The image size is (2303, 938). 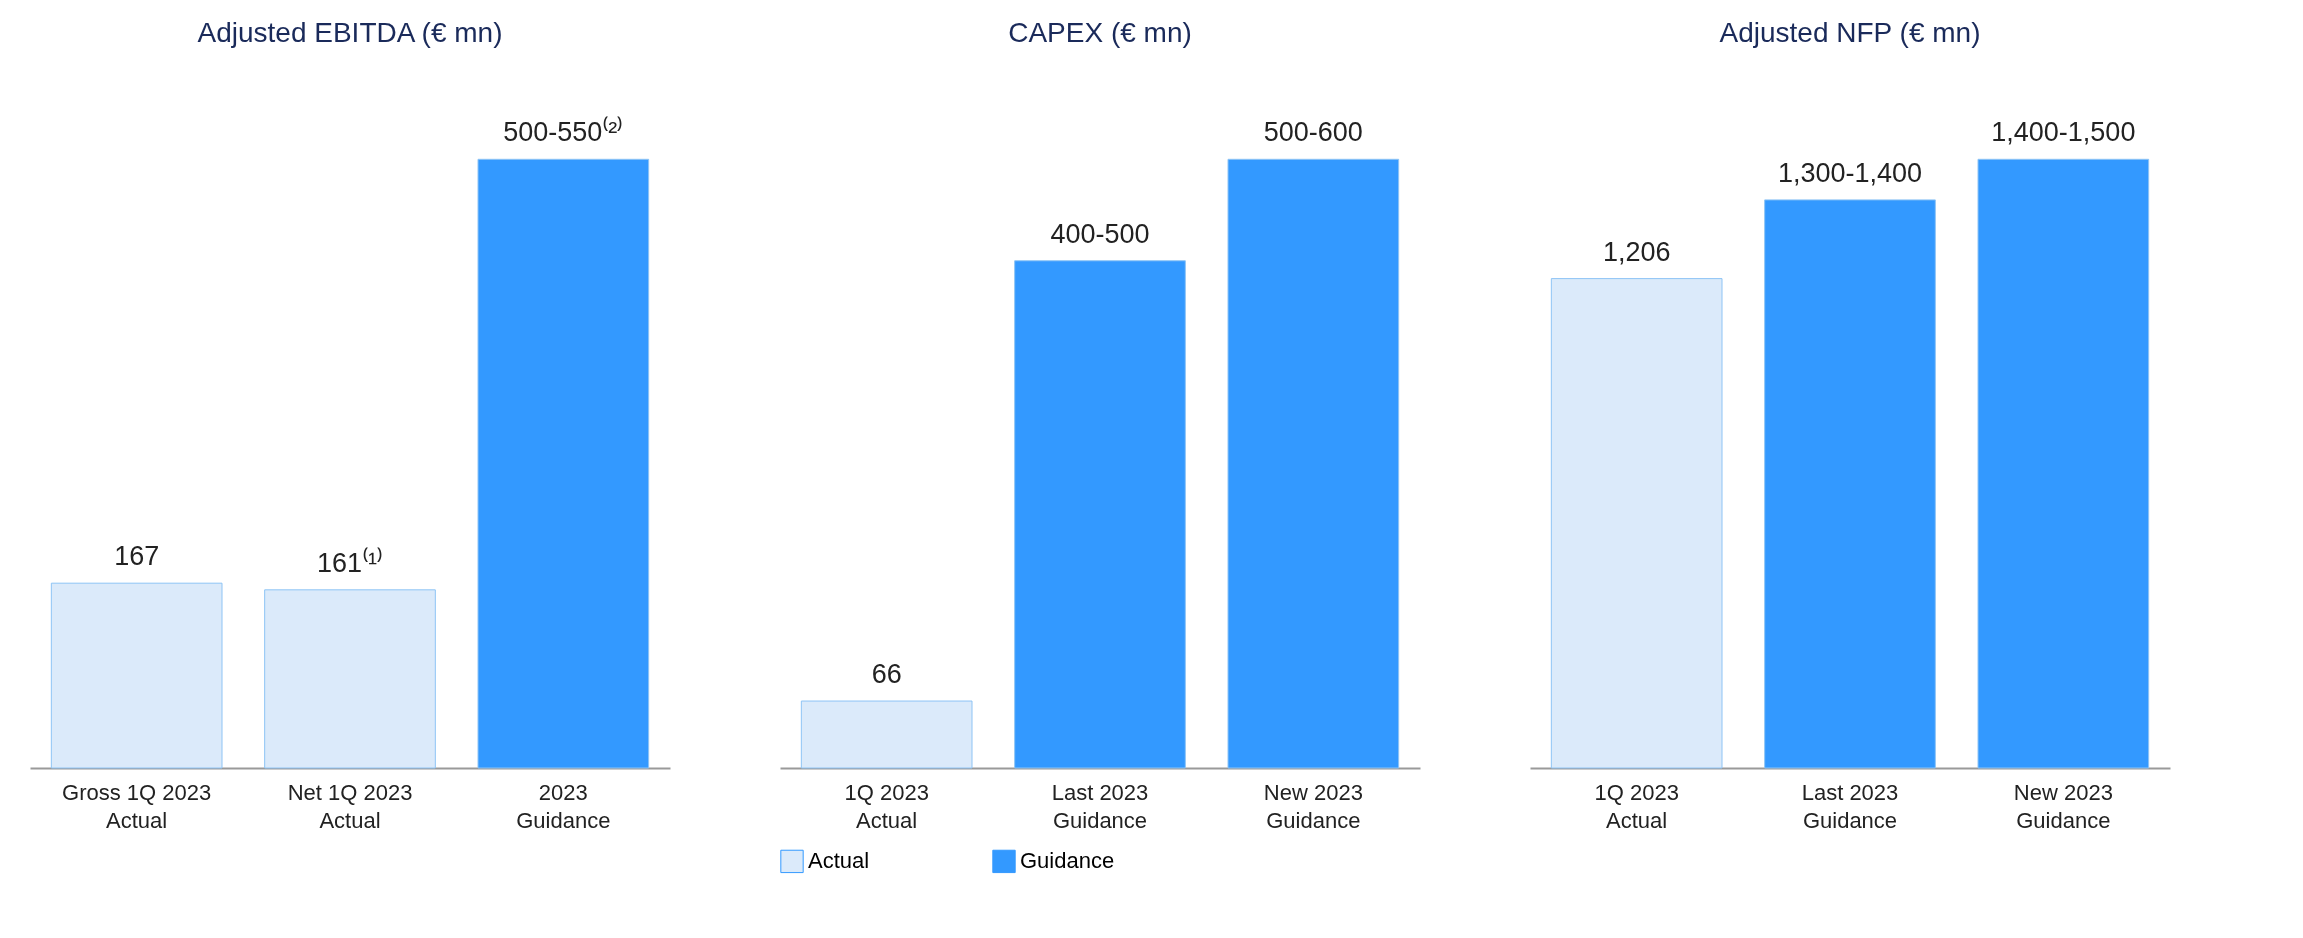 What do you see at coordinates (1636, 251) in the screenshot?
I see `data-label: 1,206` at bounding box center [1636, 251].